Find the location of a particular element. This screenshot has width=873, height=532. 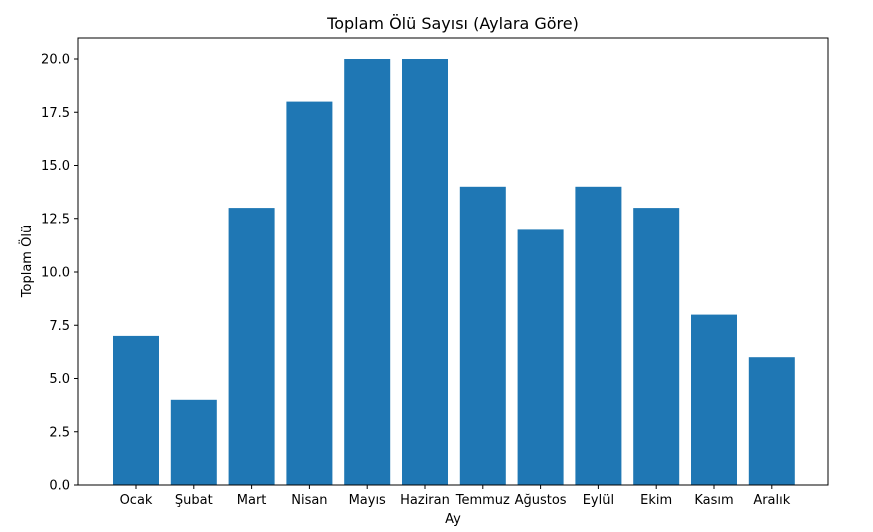

y-tick-label: 5.0 is located at coordinates (59, 379).